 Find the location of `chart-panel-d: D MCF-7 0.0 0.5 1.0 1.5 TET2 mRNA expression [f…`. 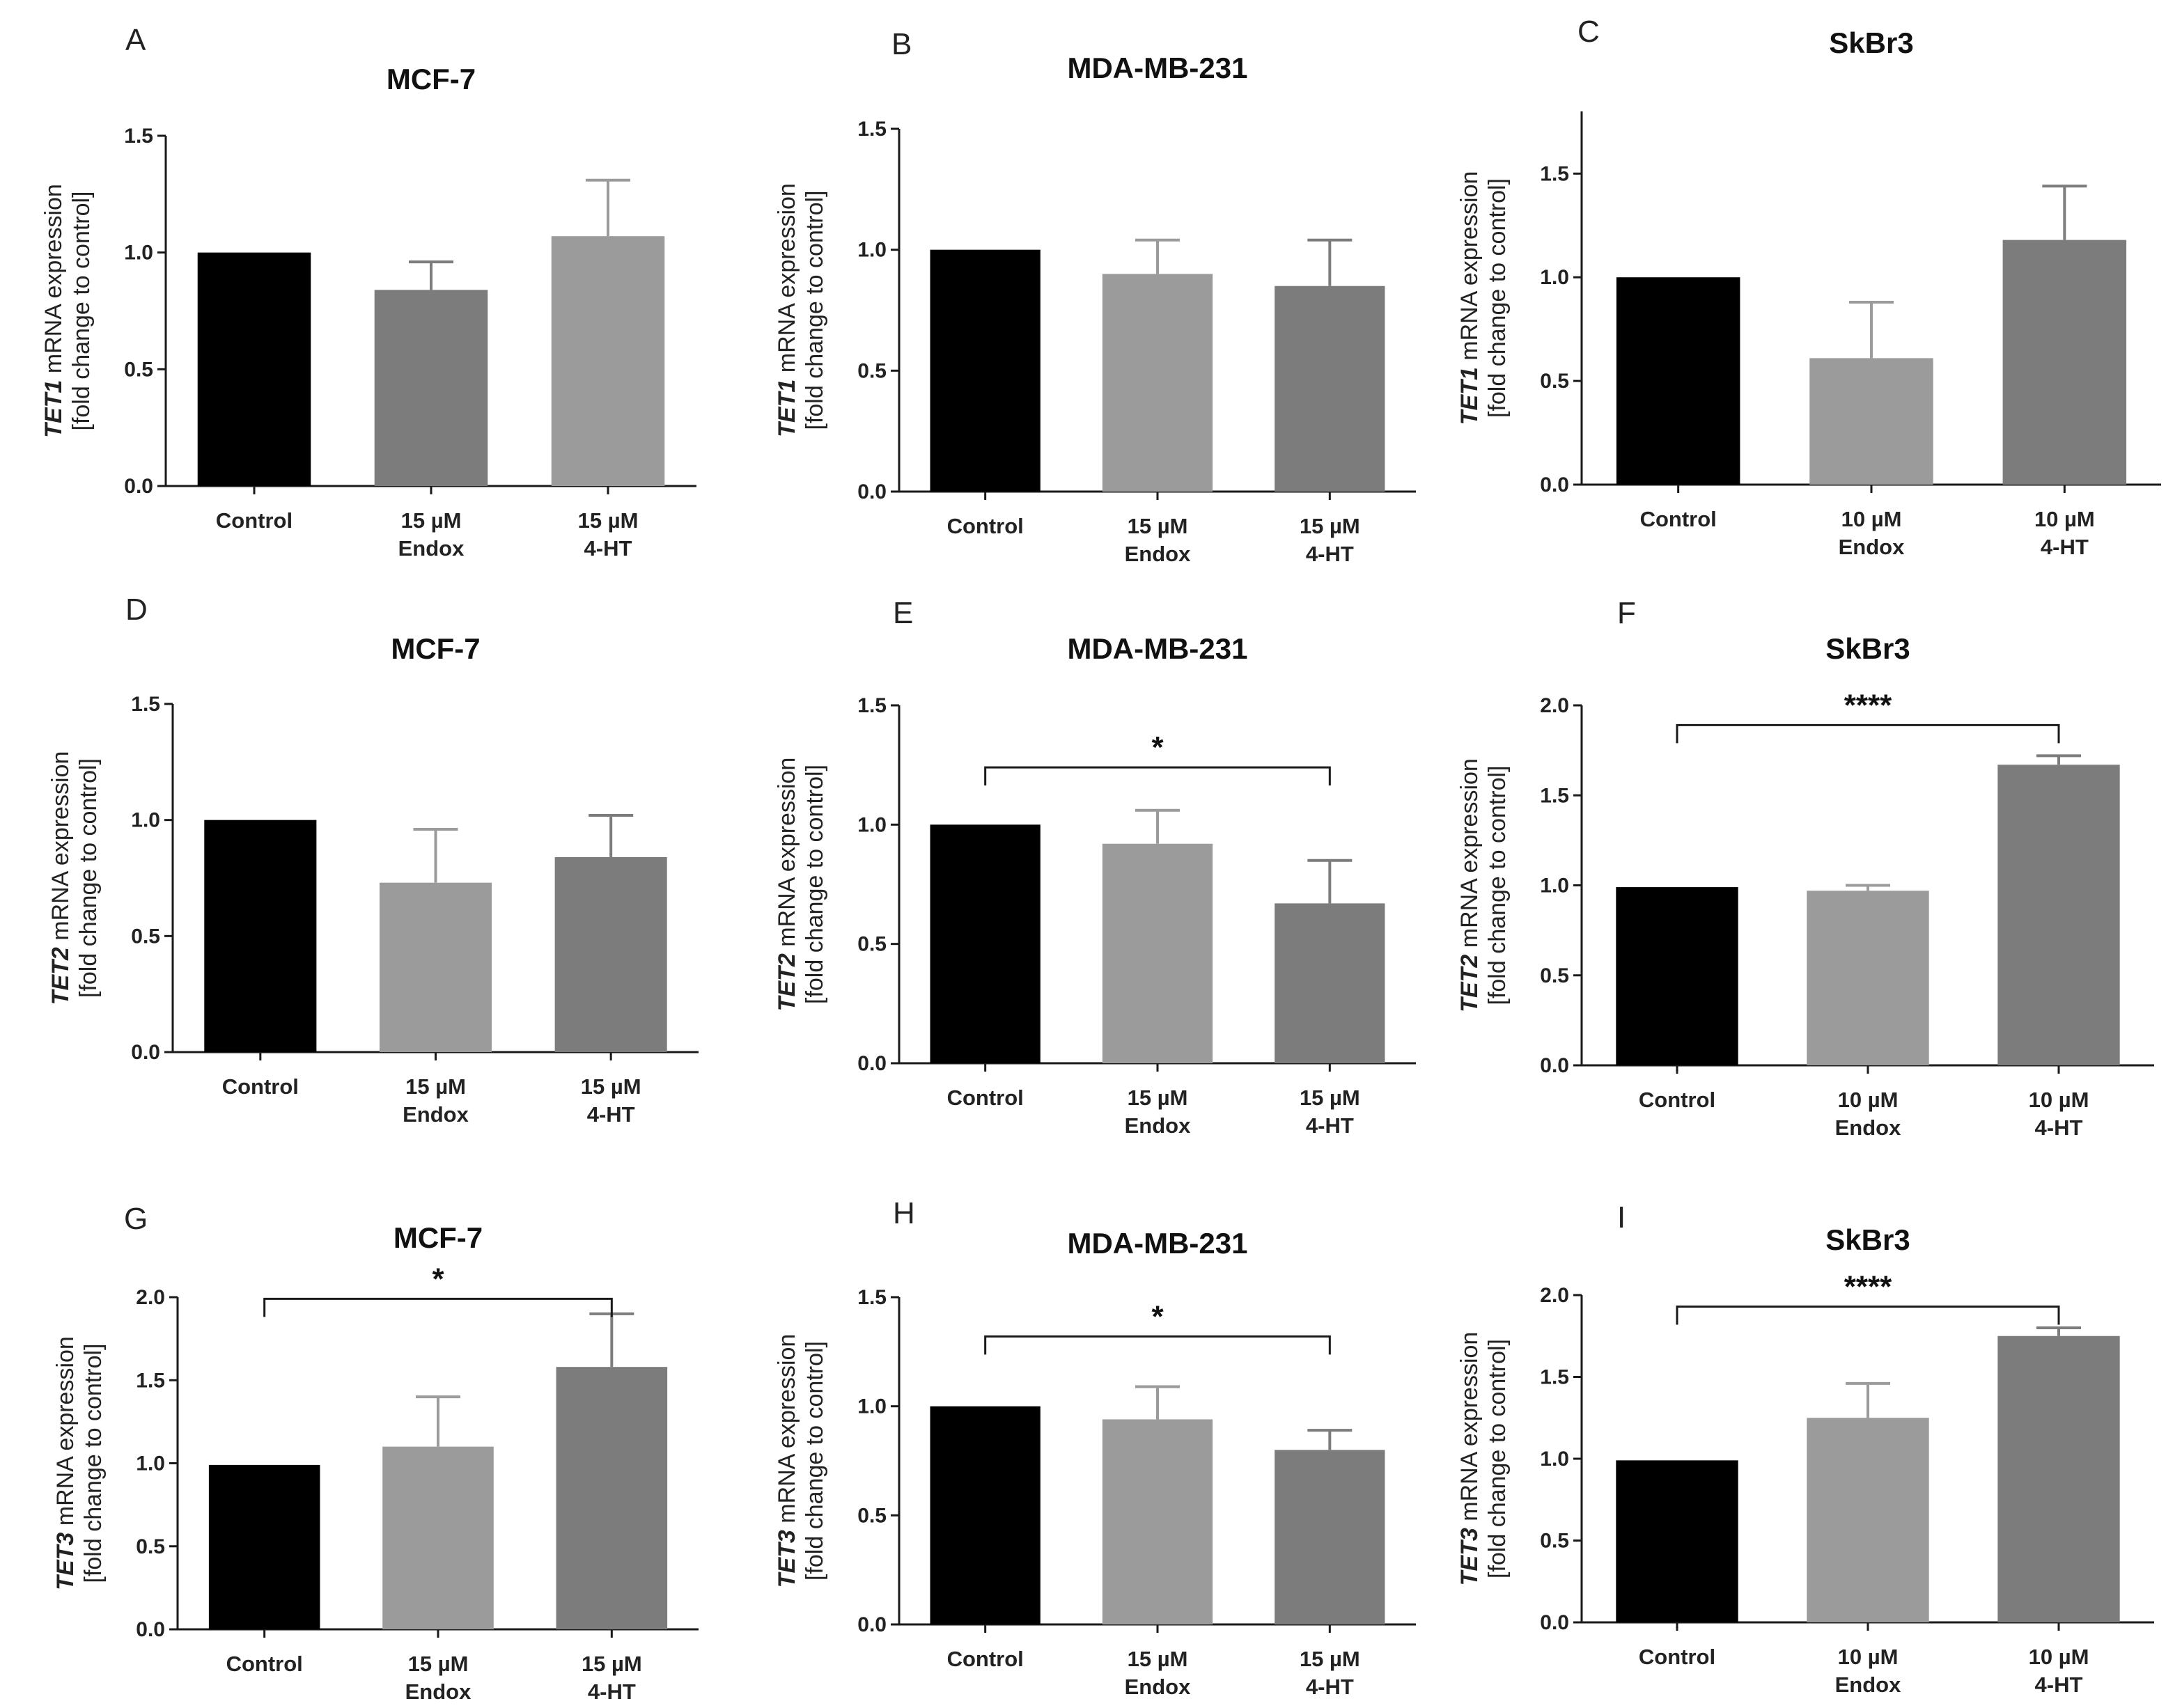

chart-panel-d: D MCF-7 0.0 0.5 1.0 1.5 TET2 mRNA expression [f… is located at coordinates (373, 860).